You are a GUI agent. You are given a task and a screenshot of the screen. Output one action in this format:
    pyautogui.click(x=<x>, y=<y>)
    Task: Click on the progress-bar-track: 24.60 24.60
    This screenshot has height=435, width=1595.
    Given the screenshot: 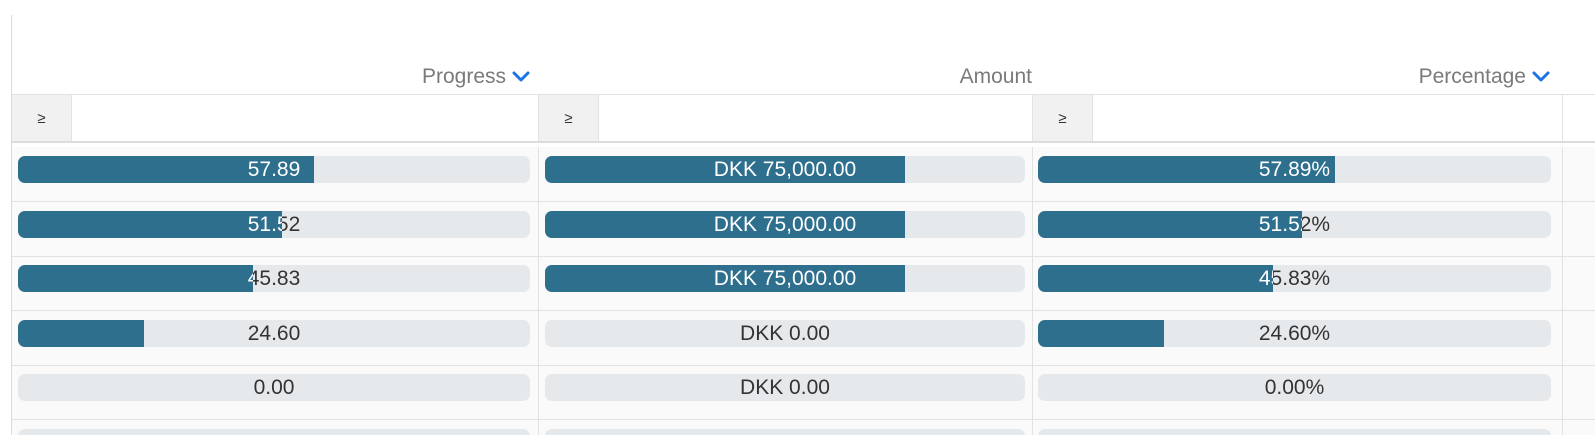 What is the action you would take?
    pyautogui.click(x=274, y=333)
    